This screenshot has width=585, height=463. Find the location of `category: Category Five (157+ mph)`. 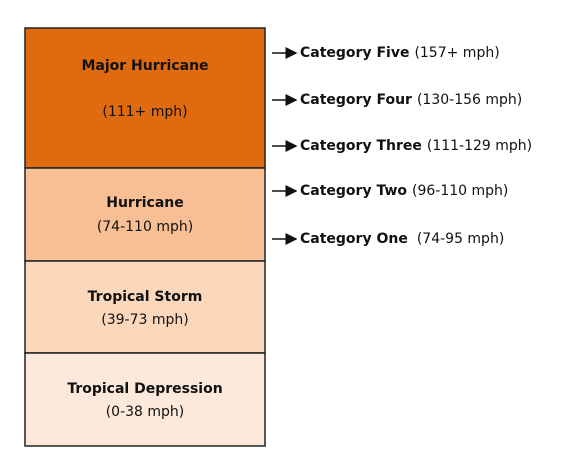

category: Category Five (157+ mph) is located at coordinates (400, 53).